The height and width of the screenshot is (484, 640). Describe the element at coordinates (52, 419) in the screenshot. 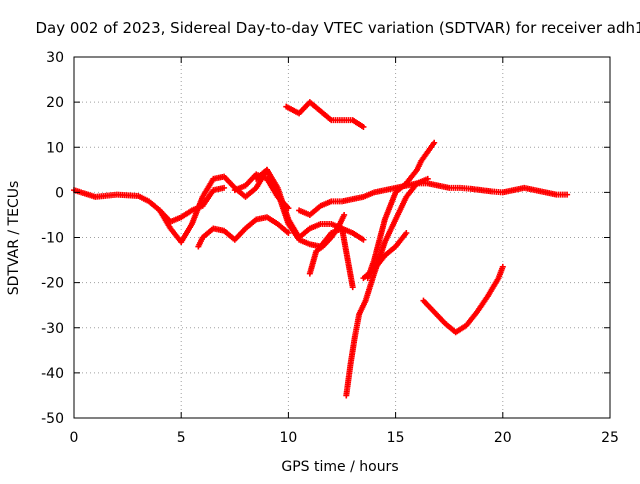

I see `y-tick-label: -50` at that location.